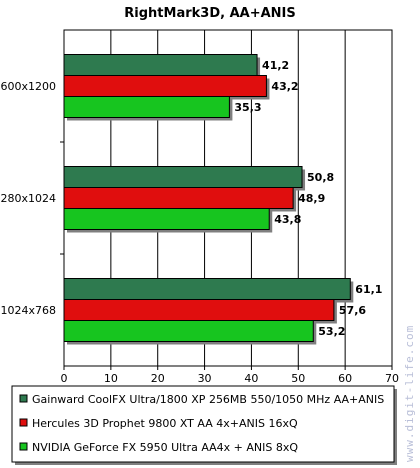  Describe the element at coordinates (275, 65) in the screenshot. I see `data-label: 41,2` at that location.